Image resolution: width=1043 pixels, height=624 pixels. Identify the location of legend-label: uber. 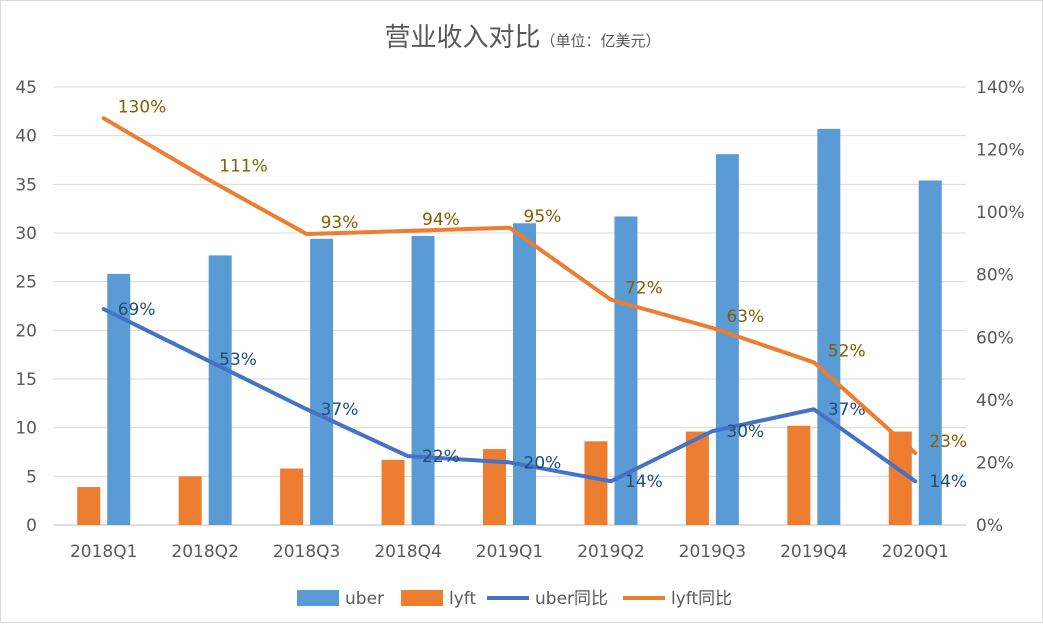
(364, 599).